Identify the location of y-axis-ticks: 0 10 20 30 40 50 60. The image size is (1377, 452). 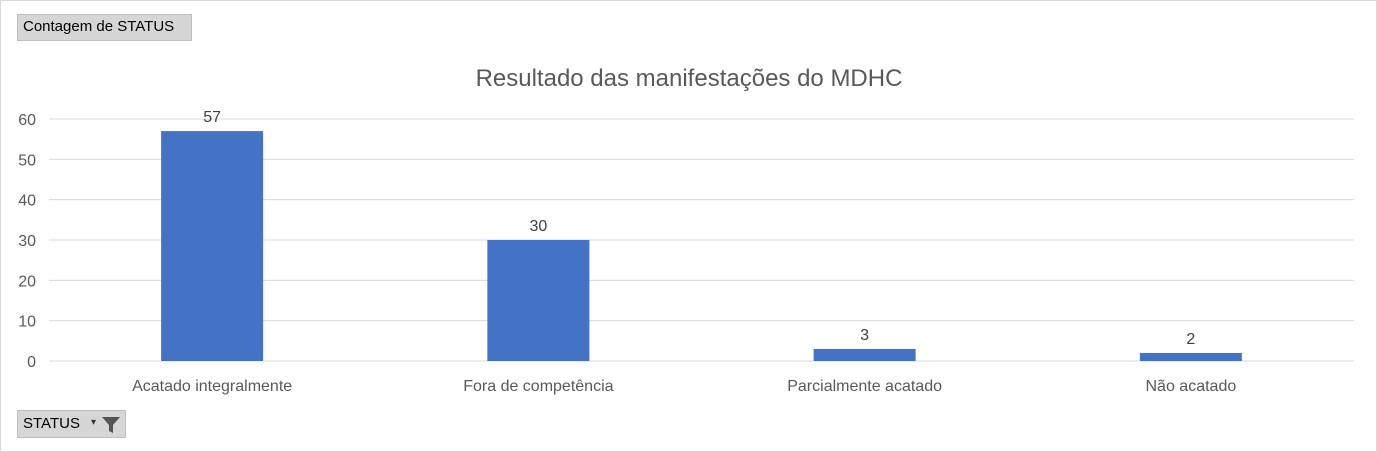
(27, 241).